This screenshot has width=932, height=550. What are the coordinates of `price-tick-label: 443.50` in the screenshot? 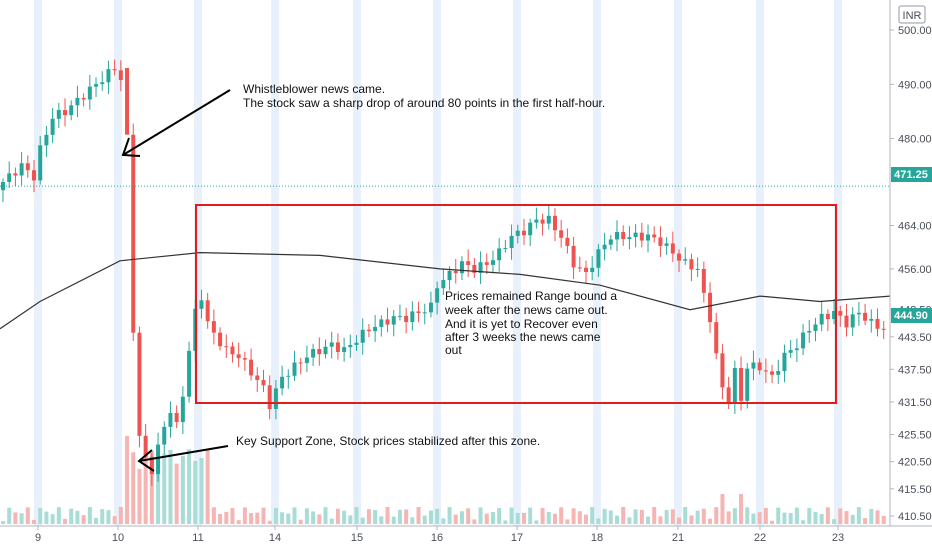 It's located at (915, 338).